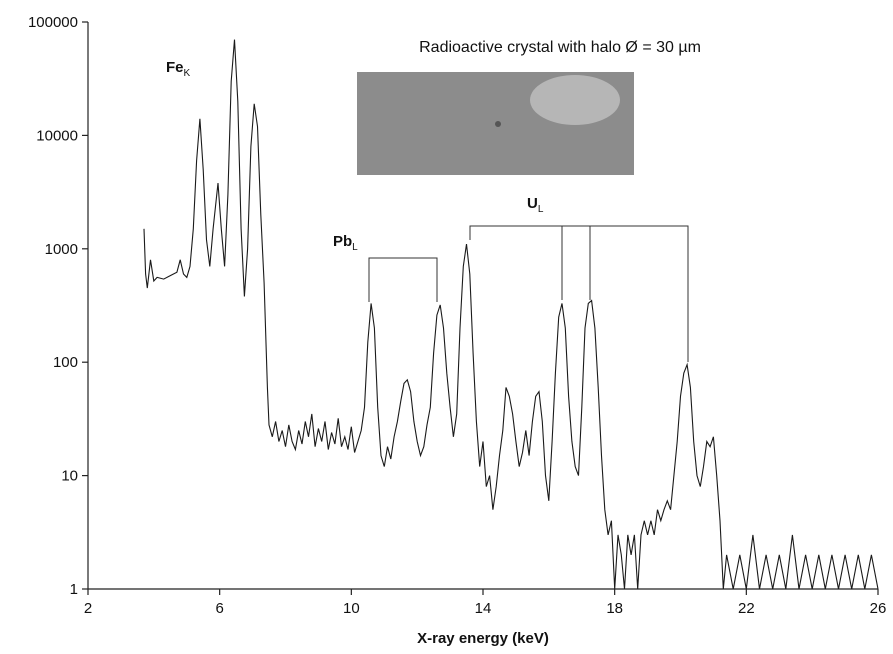  What do you see at coordinates (614, 608) in the screenshot?
I see `x-tick-label: 18` at bounding box center [614, 608].